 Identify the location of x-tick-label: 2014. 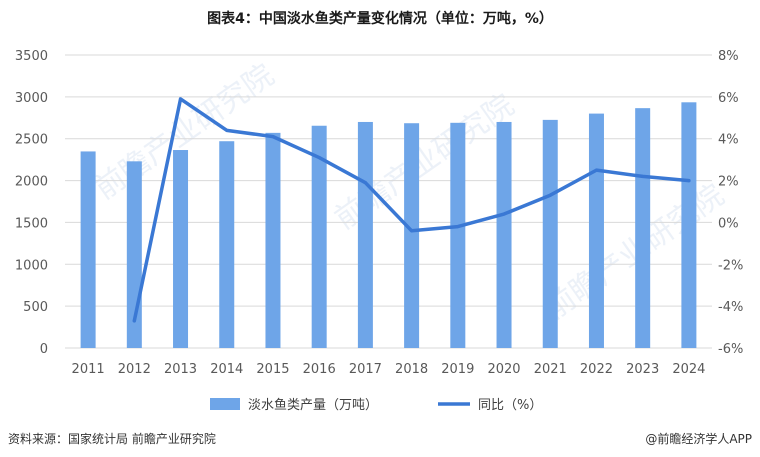
(226, 369).